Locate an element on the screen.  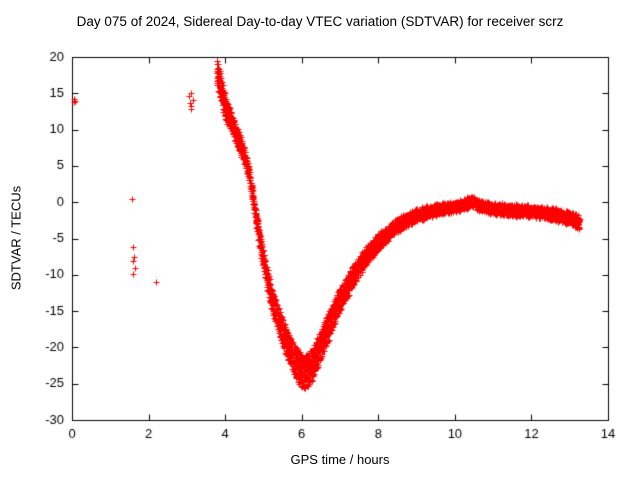
x-axis-label: GPS time / hours is located at coordinates (340, 459).